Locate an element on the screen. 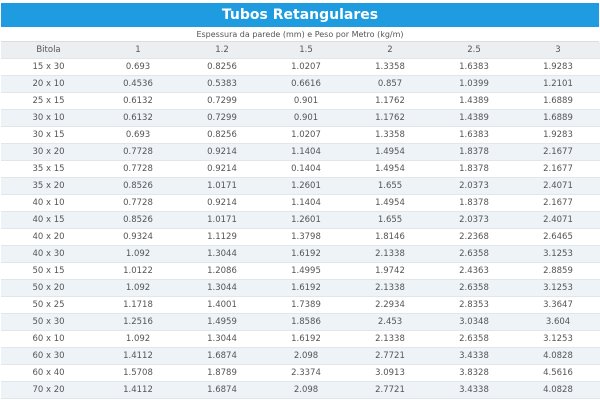  row-label: 60 x 40 is located at coordinates (48, 373).